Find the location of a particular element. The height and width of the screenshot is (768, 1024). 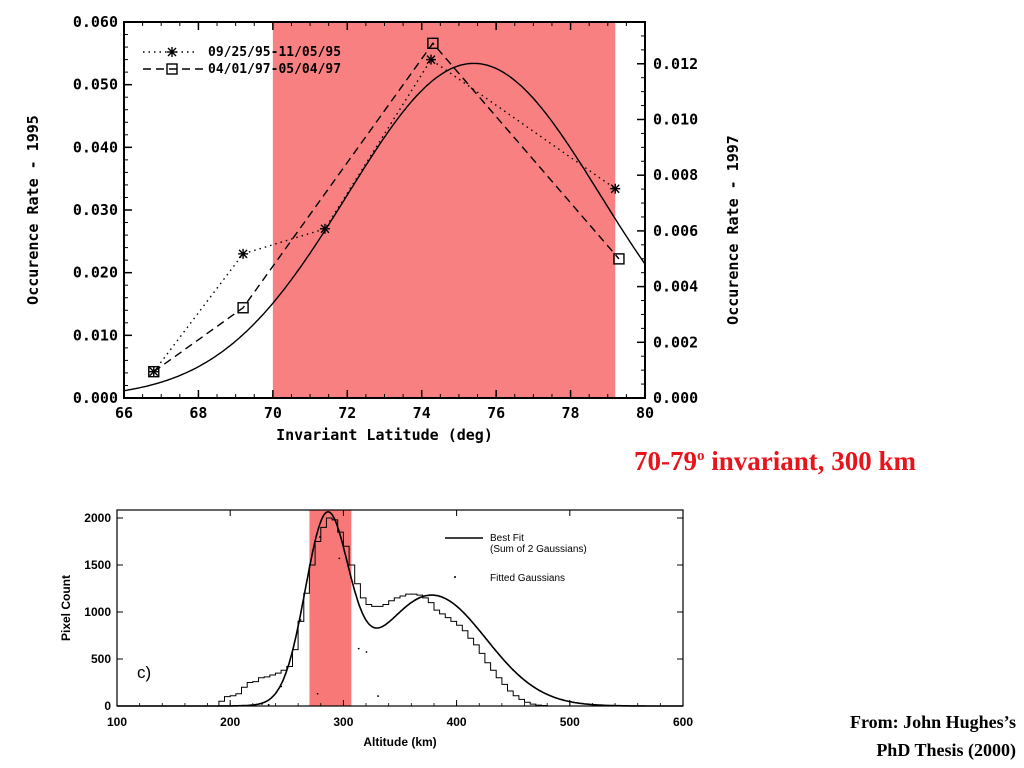

alt-x-tick-label: 100 is located at coordinates (117, 722).